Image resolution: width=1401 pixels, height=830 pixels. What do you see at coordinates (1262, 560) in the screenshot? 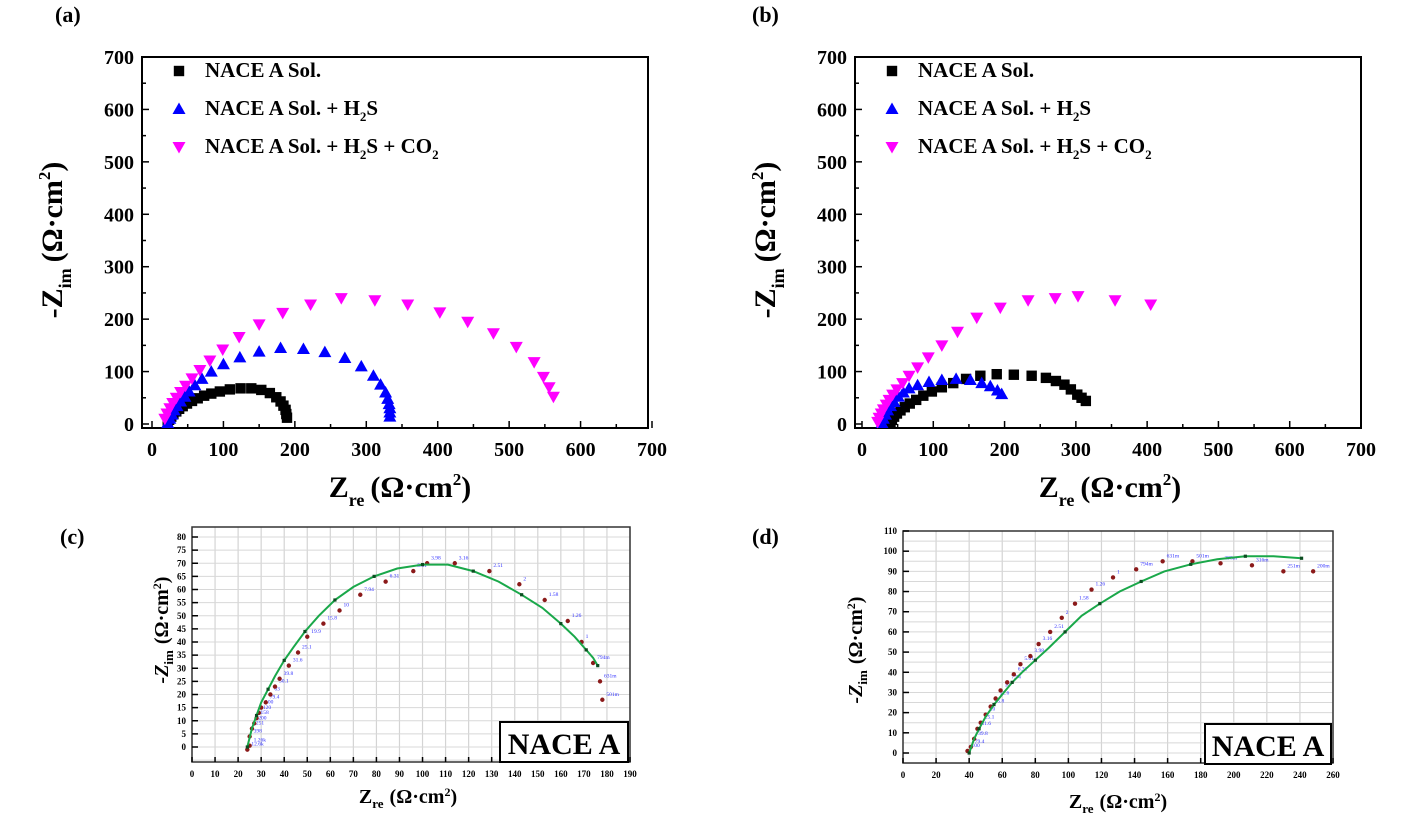
I see `frequency-label: 316m` at bounding box center [1262, 560].